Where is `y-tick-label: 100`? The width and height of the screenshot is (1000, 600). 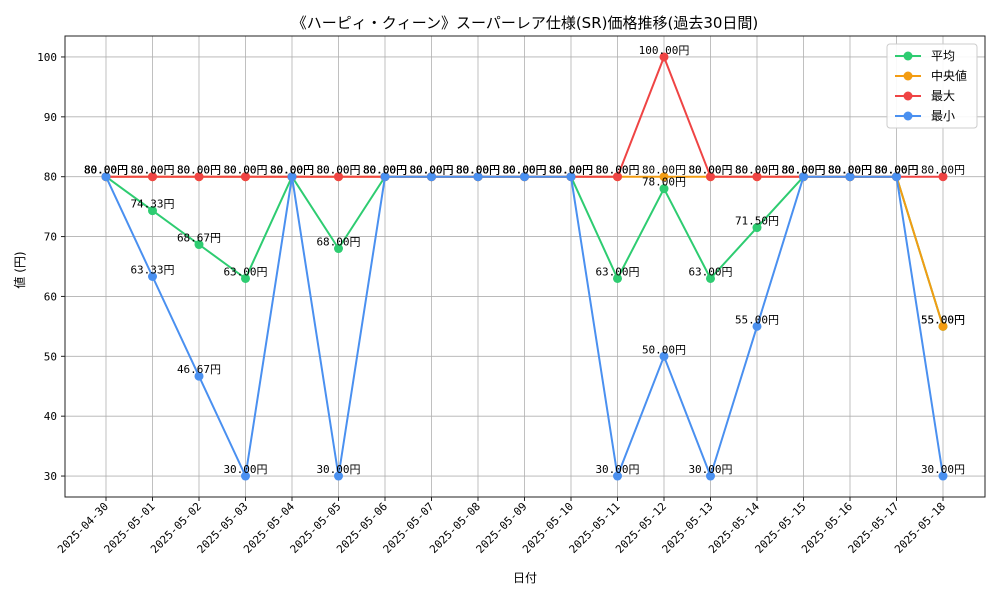 y-tick-label: 100 is located at coordinates (47, 57).